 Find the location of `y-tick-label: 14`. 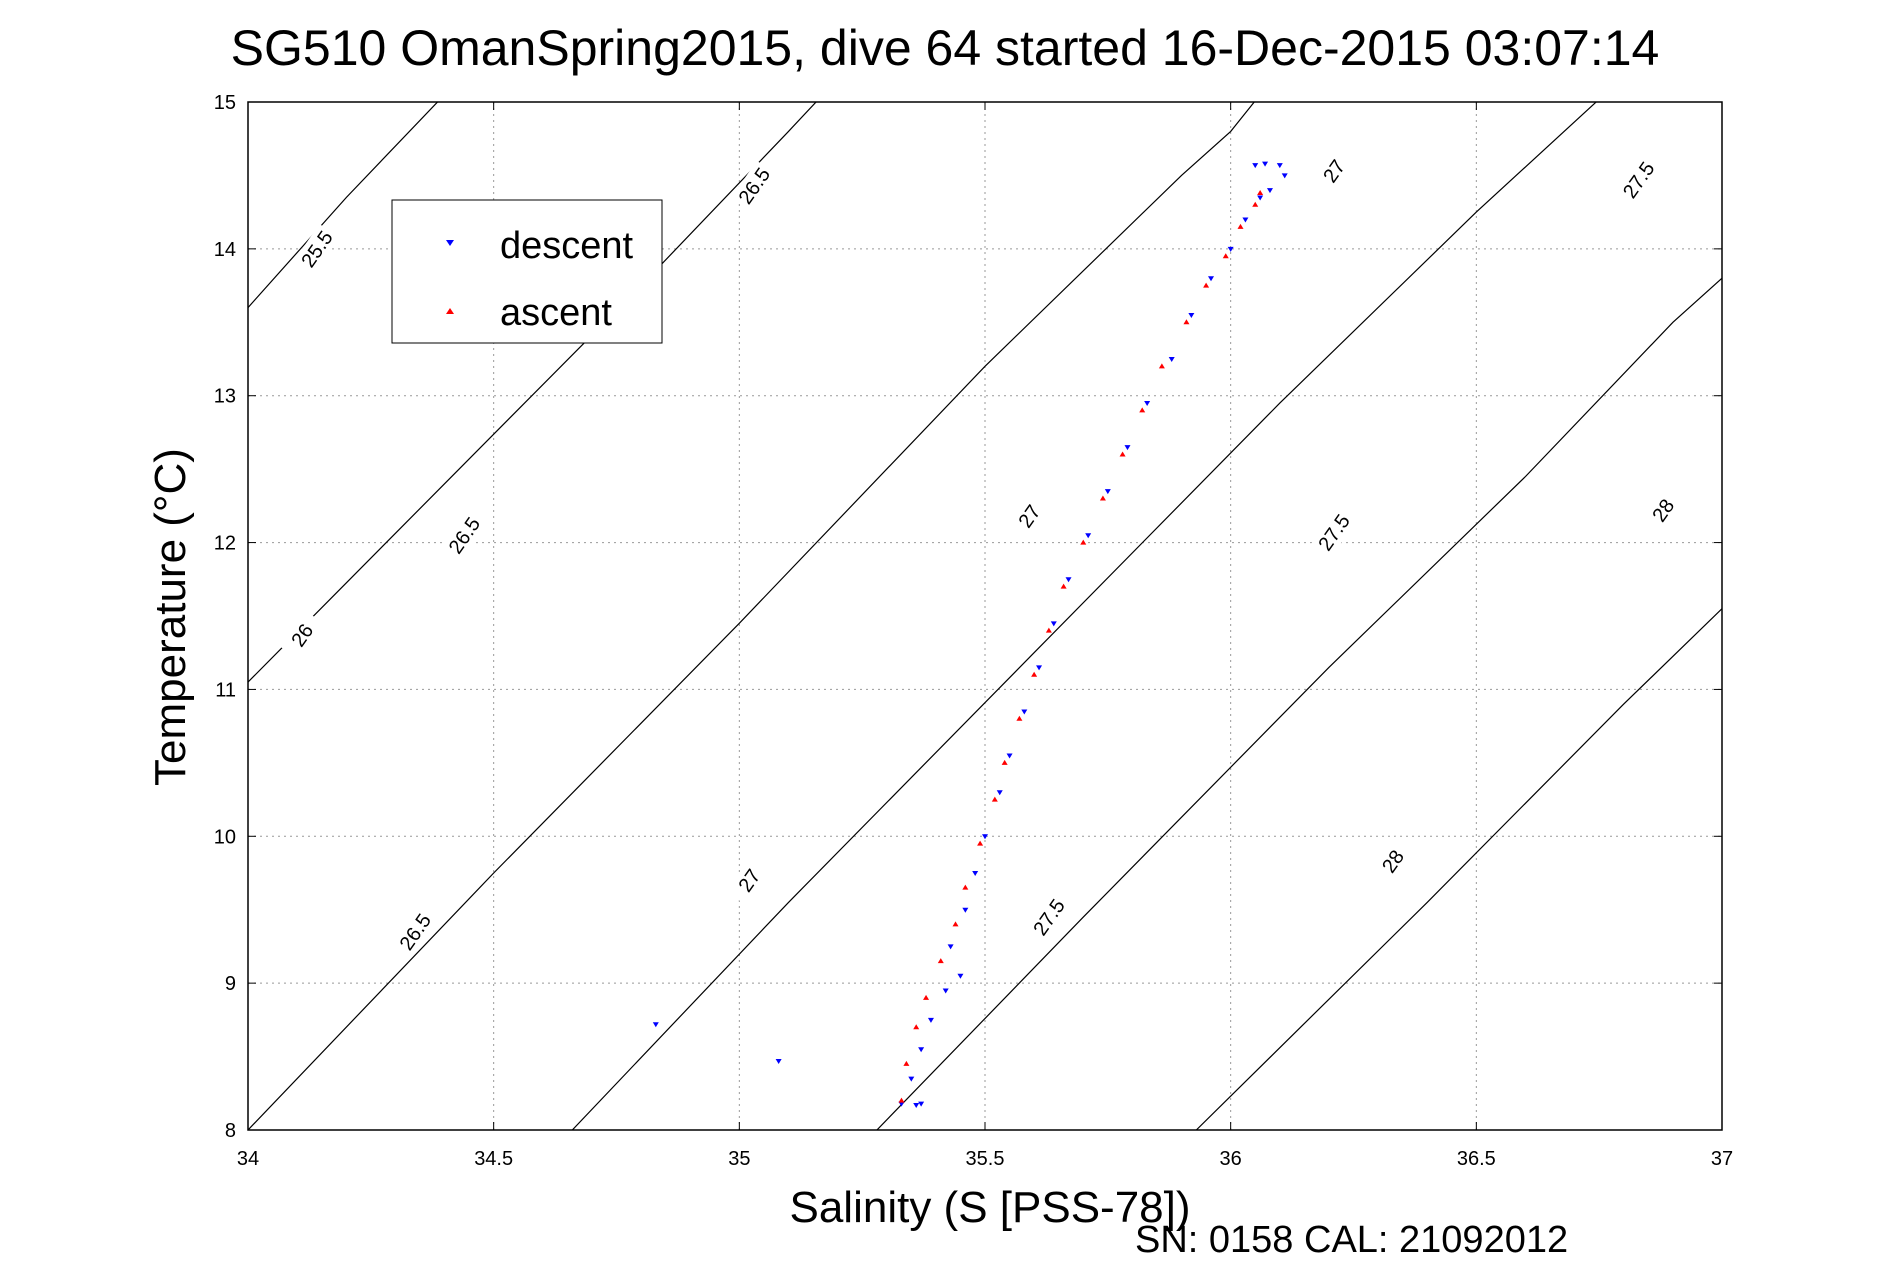

y-tick-label: 14 is located at coordinates (225, 250).